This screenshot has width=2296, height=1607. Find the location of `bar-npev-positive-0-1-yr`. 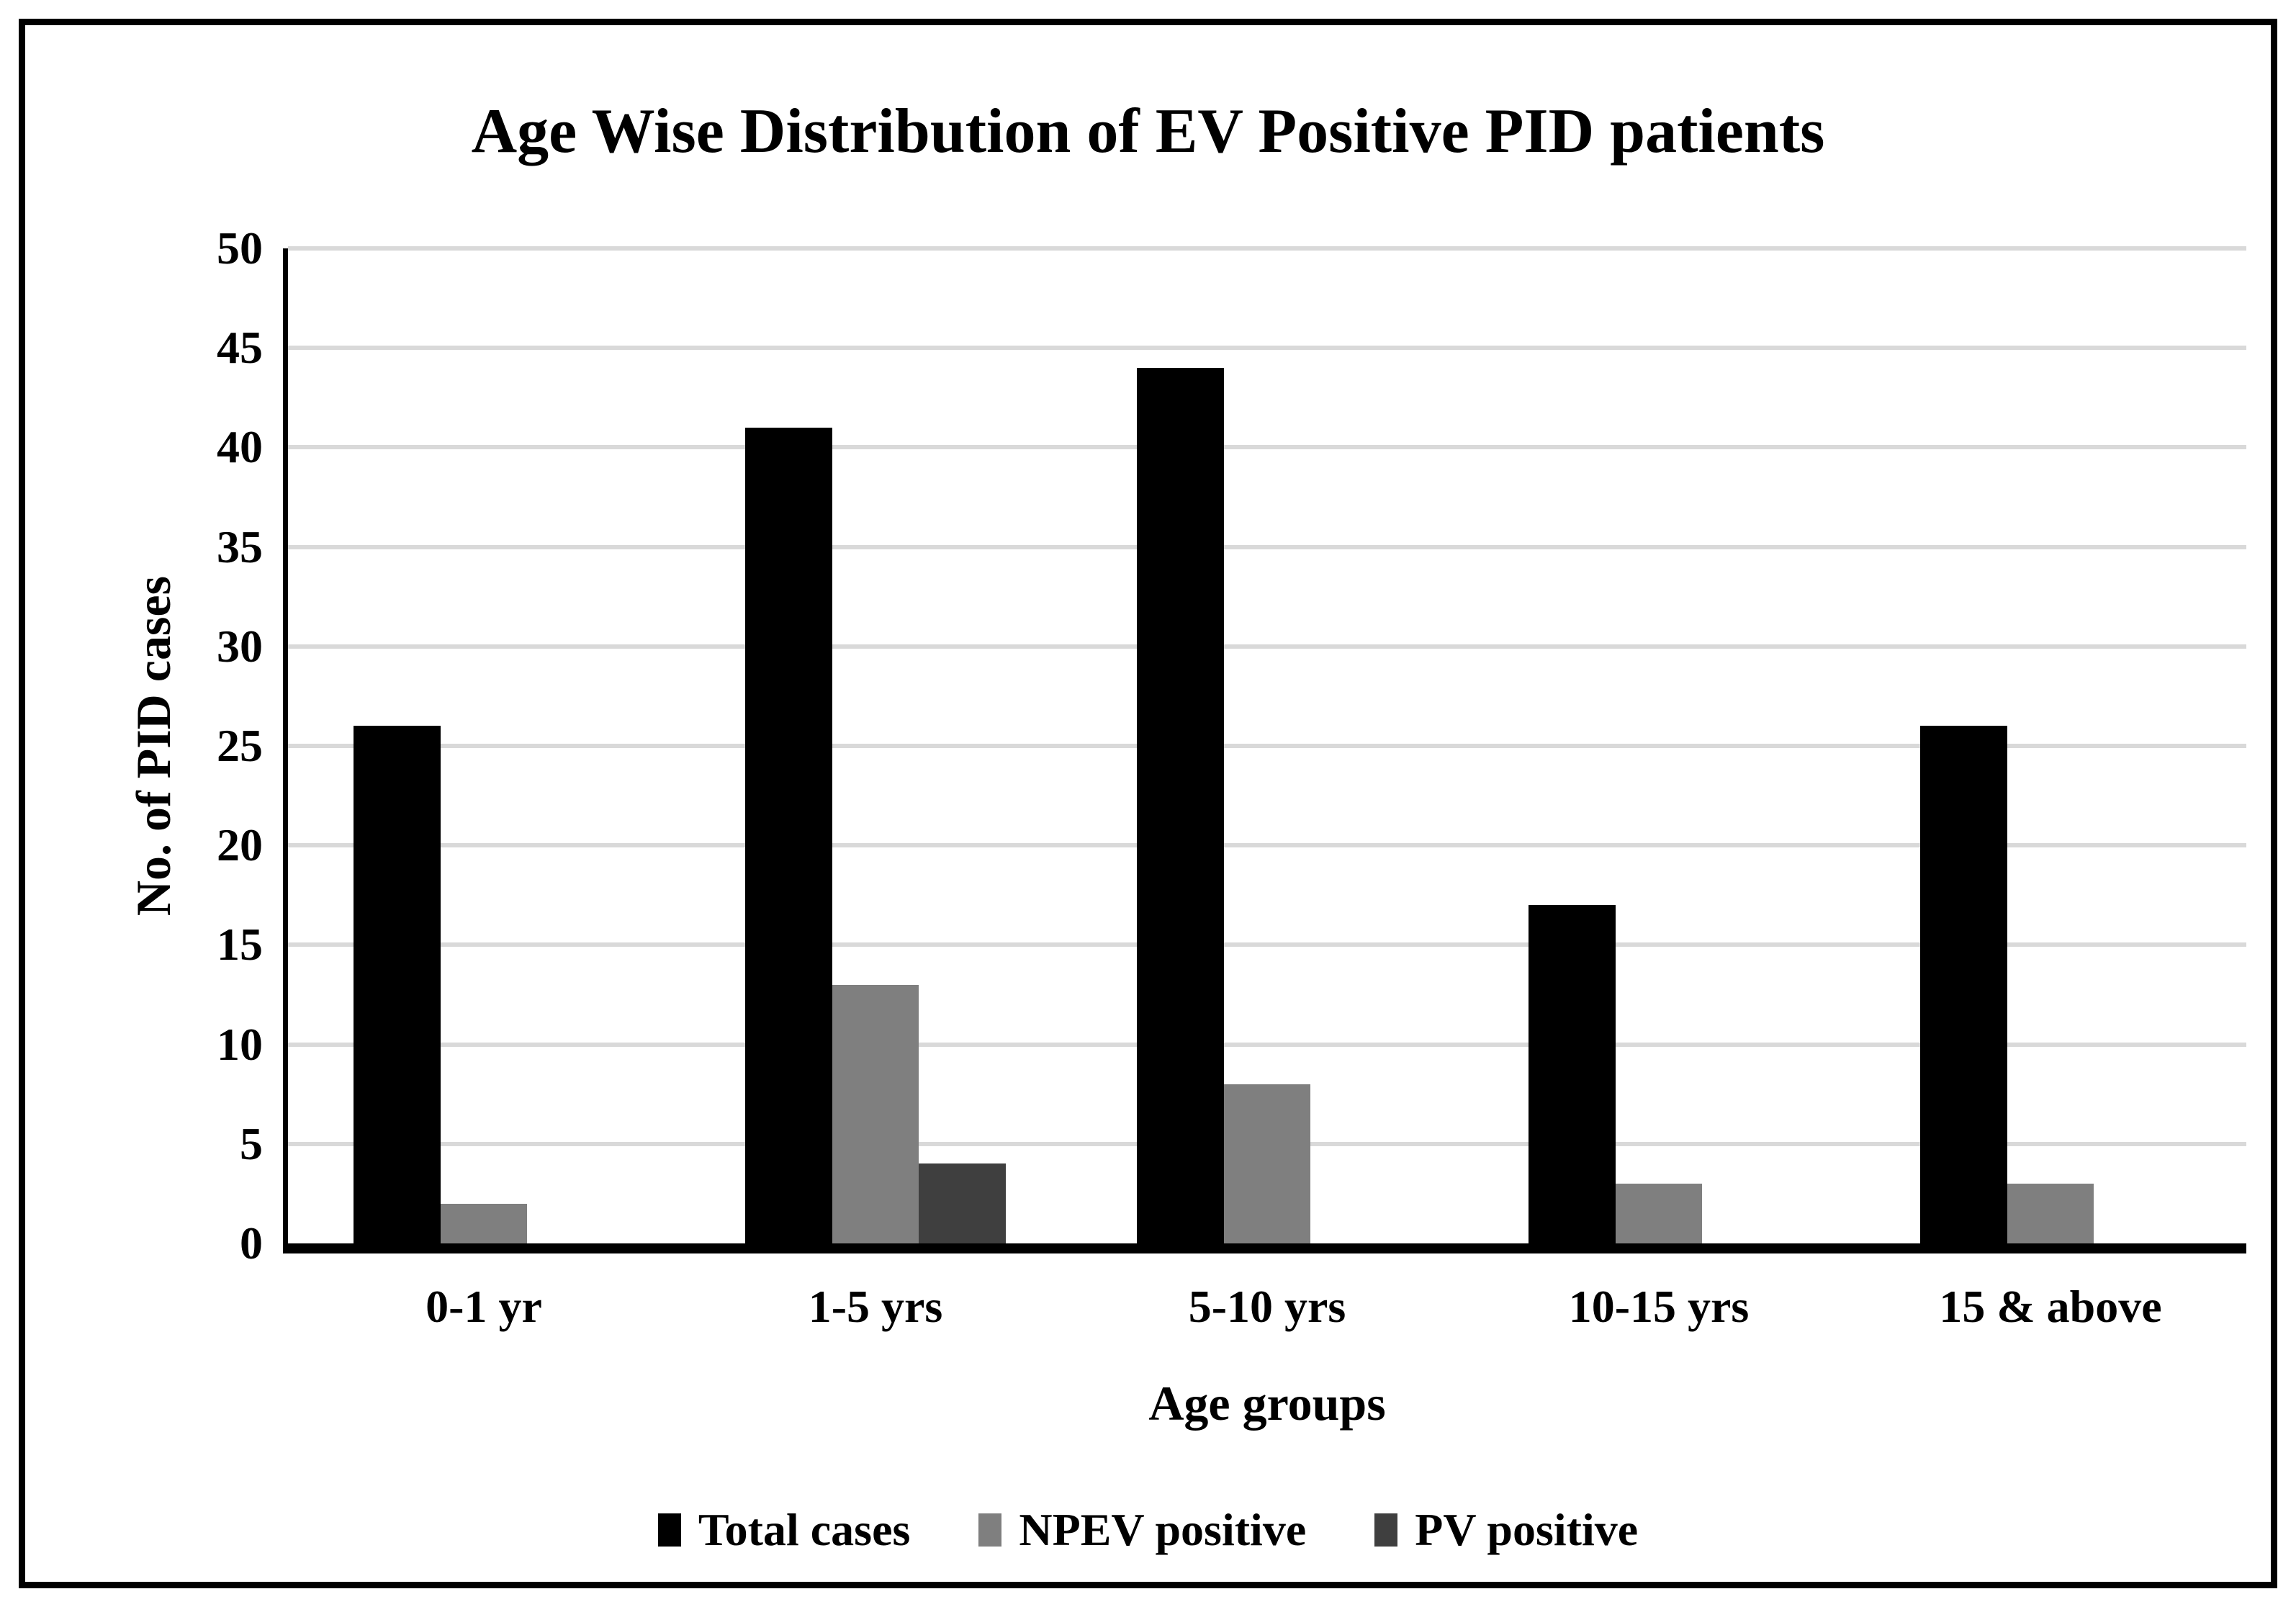

bar-npev-positive-0-1-yr is located at coordinates (484, 1223).